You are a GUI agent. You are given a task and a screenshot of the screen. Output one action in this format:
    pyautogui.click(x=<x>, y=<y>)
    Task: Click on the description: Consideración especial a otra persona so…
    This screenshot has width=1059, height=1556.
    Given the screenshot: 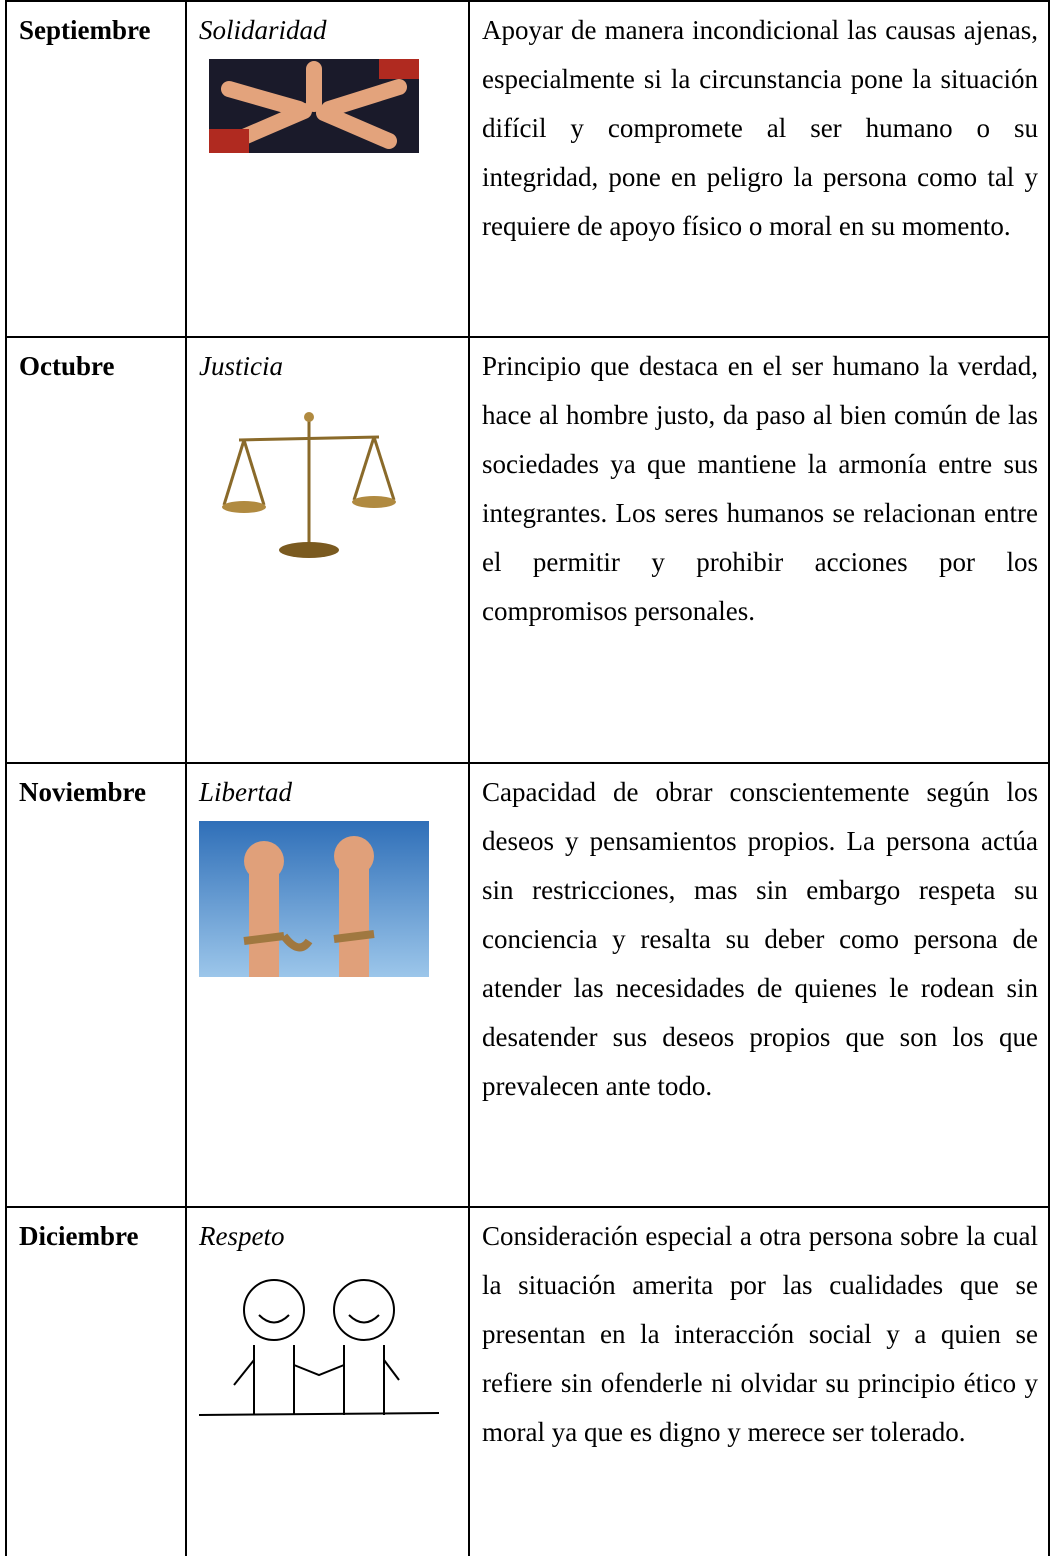 What is the action you would take?
    pyautogui.click(x=759, y=1381)
    